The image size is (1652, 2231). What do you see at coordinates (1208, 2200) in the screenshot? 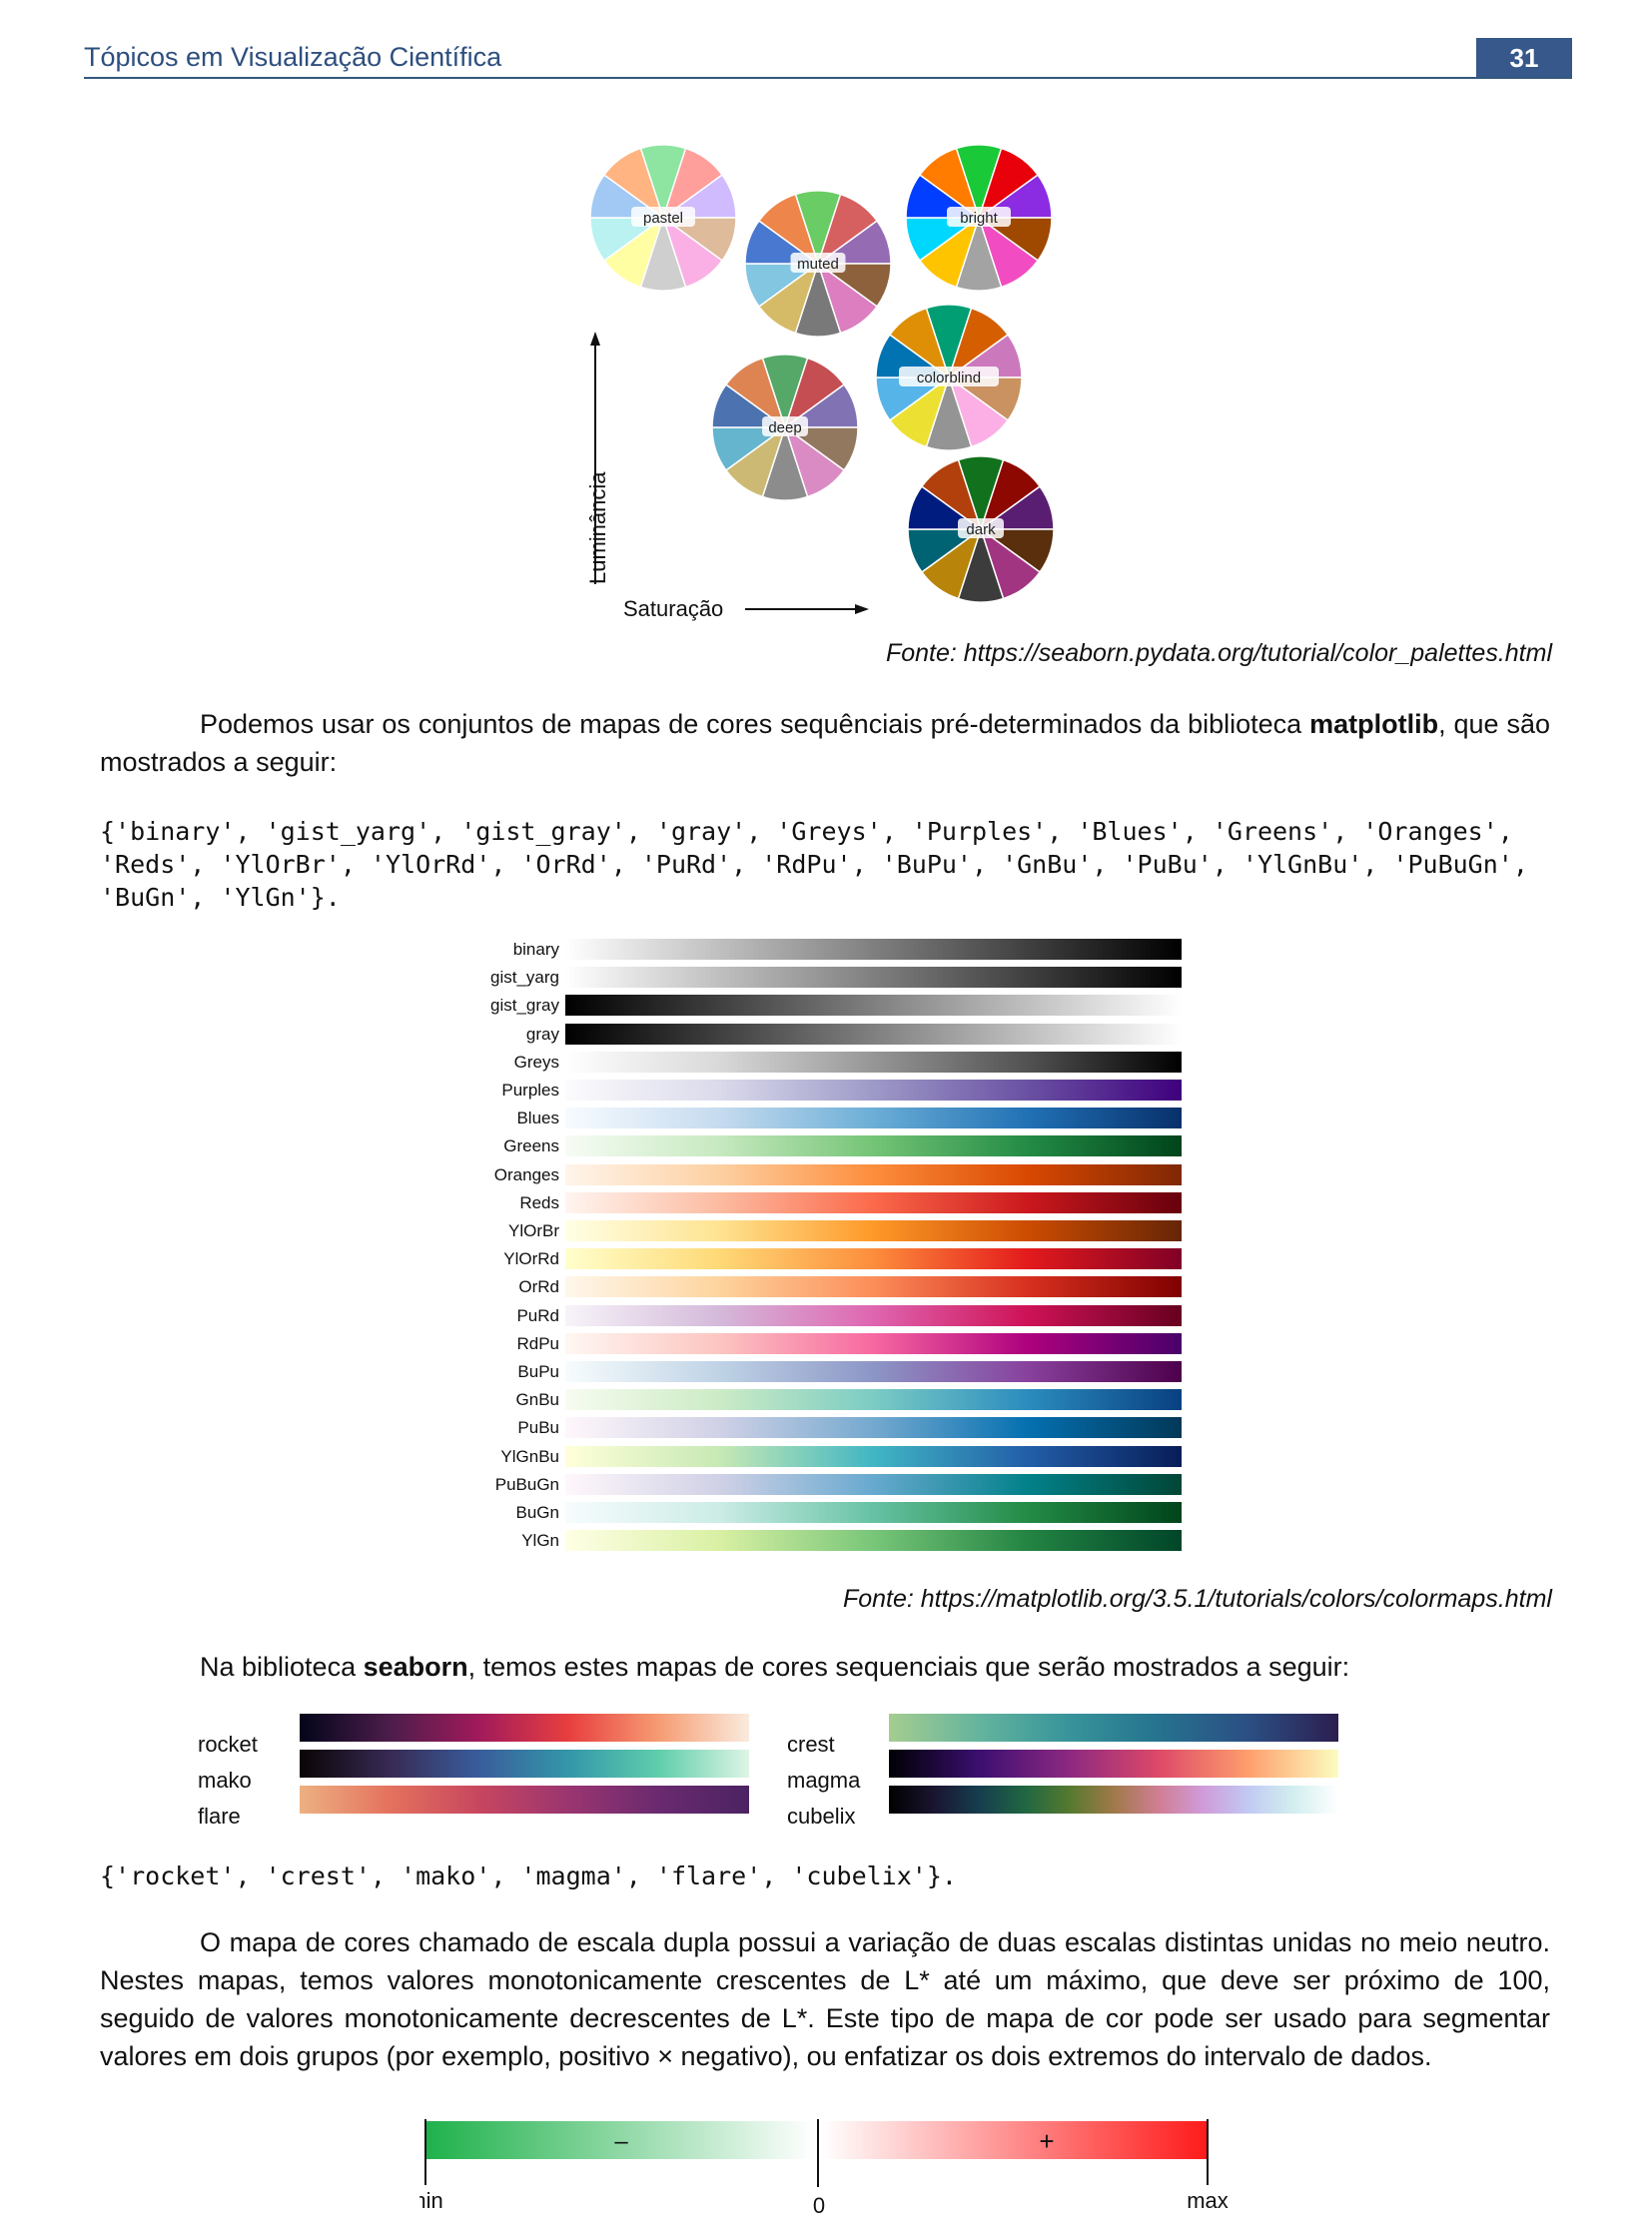
I see `max-label: max` at bounding box center [1208, 2200].